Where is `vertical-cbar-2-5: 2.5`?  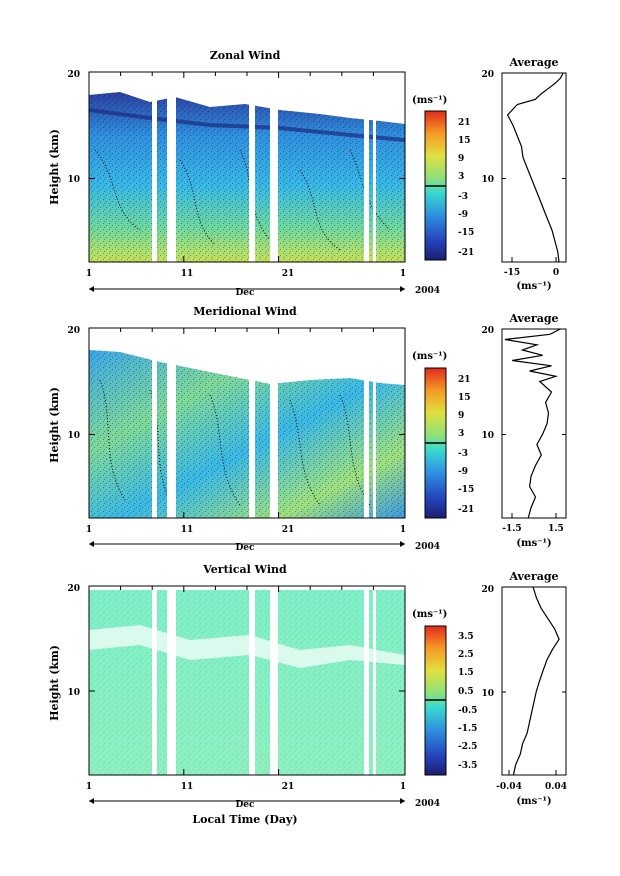
vertical-cbar-2-5: 2.5 is located at coordinates (466, 655).